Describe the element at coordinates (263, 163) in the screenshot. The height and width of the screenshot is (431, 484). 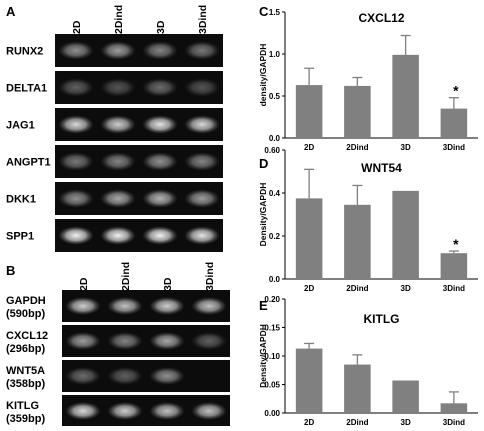
I see `chart-letter: D` at that location.